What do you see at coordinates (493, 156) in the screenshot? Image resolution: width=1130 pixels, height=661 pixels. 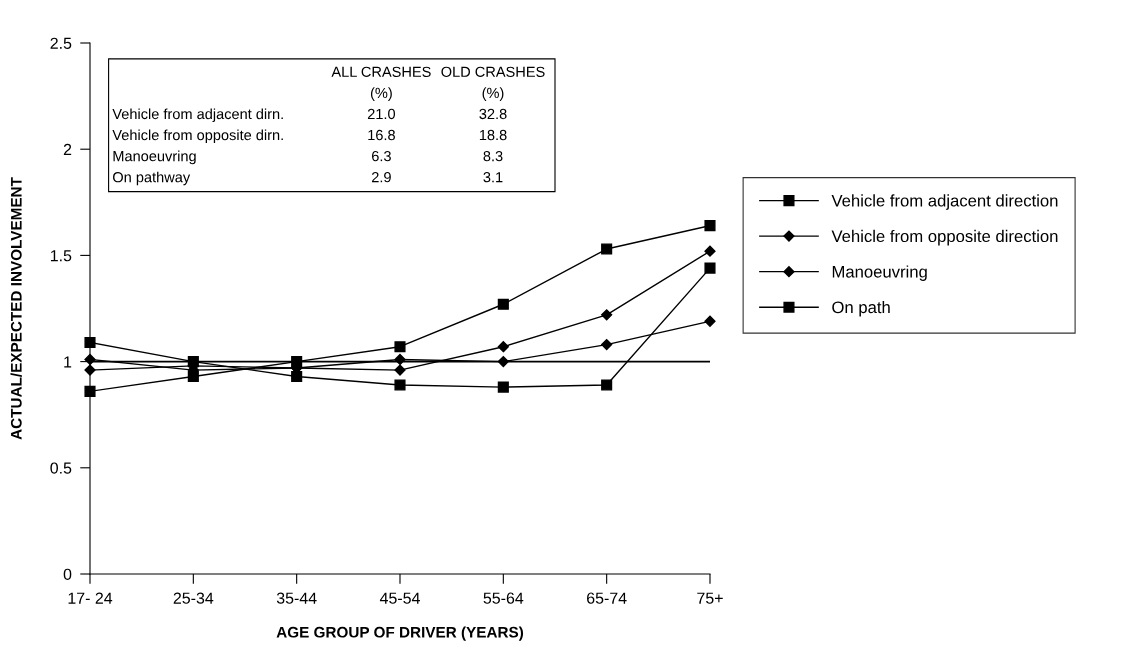 I see `annotation: 8.3` at bounding box center [493, 156].